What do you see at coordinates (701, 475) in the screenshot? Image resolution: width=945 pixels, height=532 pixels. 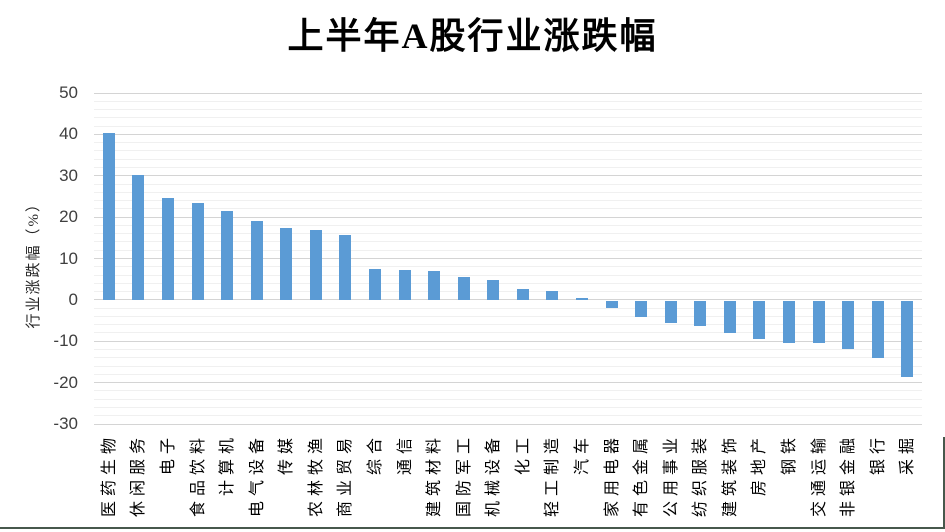 I see `x-axis-label-text: 纺织服装` at bounding box center [701, 475].